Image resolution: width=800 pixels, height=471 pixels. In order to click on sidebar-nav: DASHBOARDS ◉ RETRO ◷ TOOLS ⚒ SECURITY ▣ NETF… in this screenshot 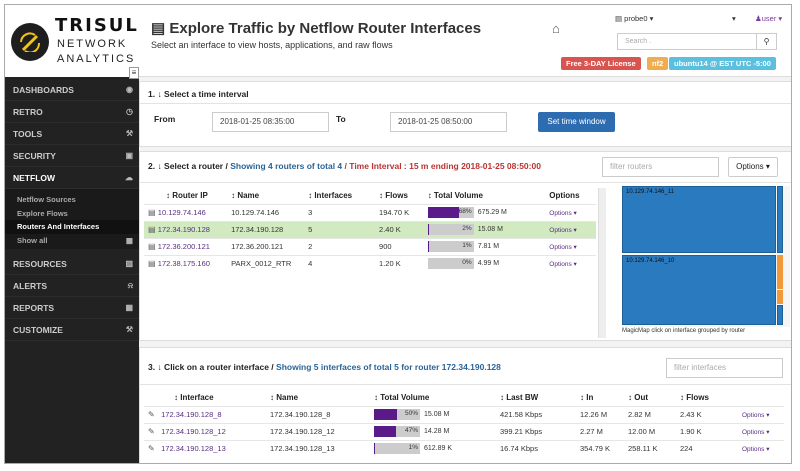, I will do `click(72, 210)`.